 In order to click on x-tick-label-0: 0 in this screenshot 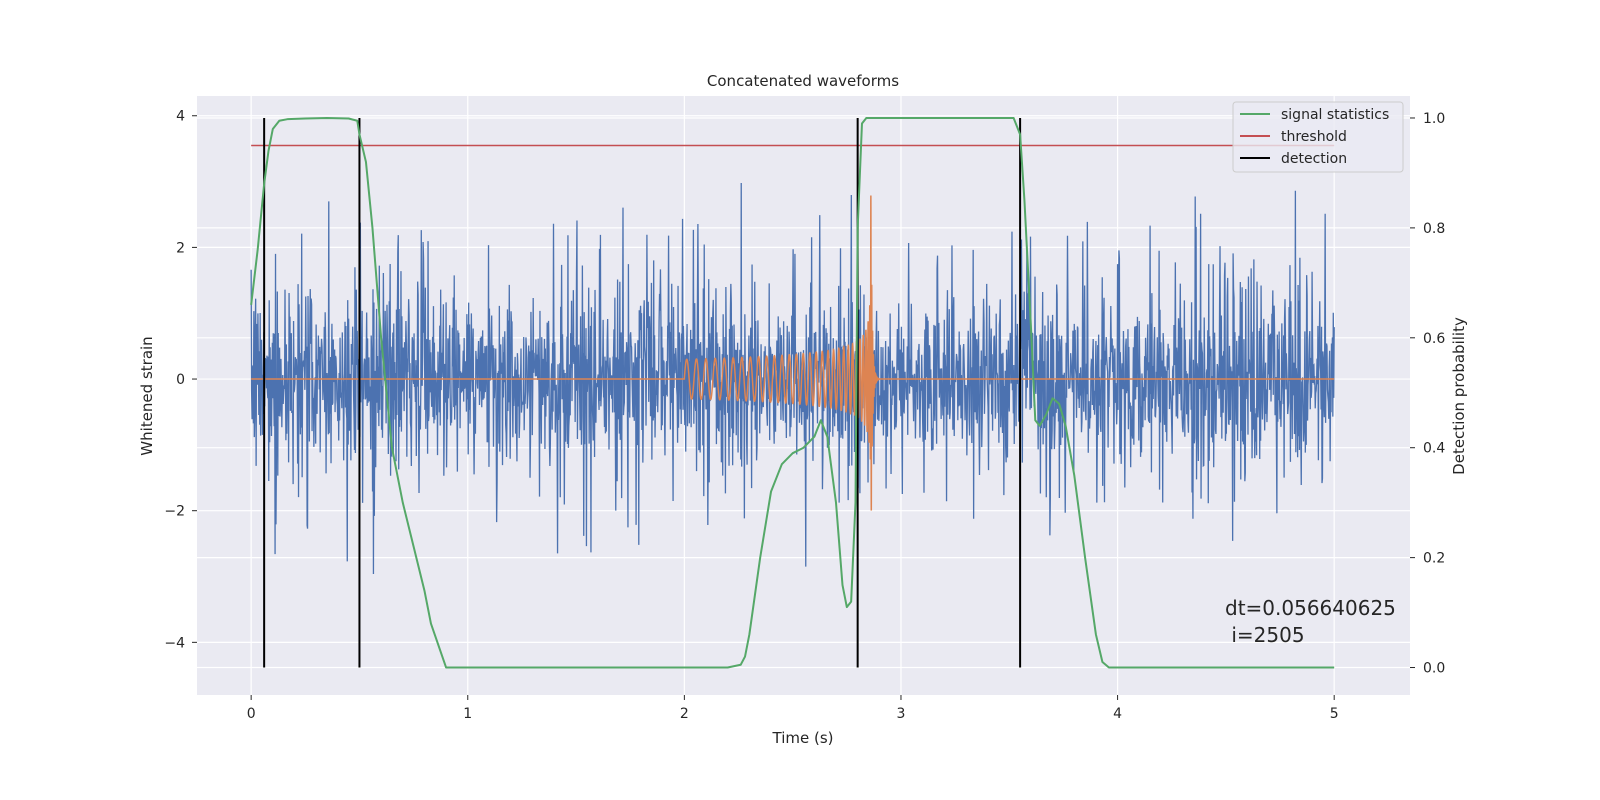, I will do `click(251, 714)`.